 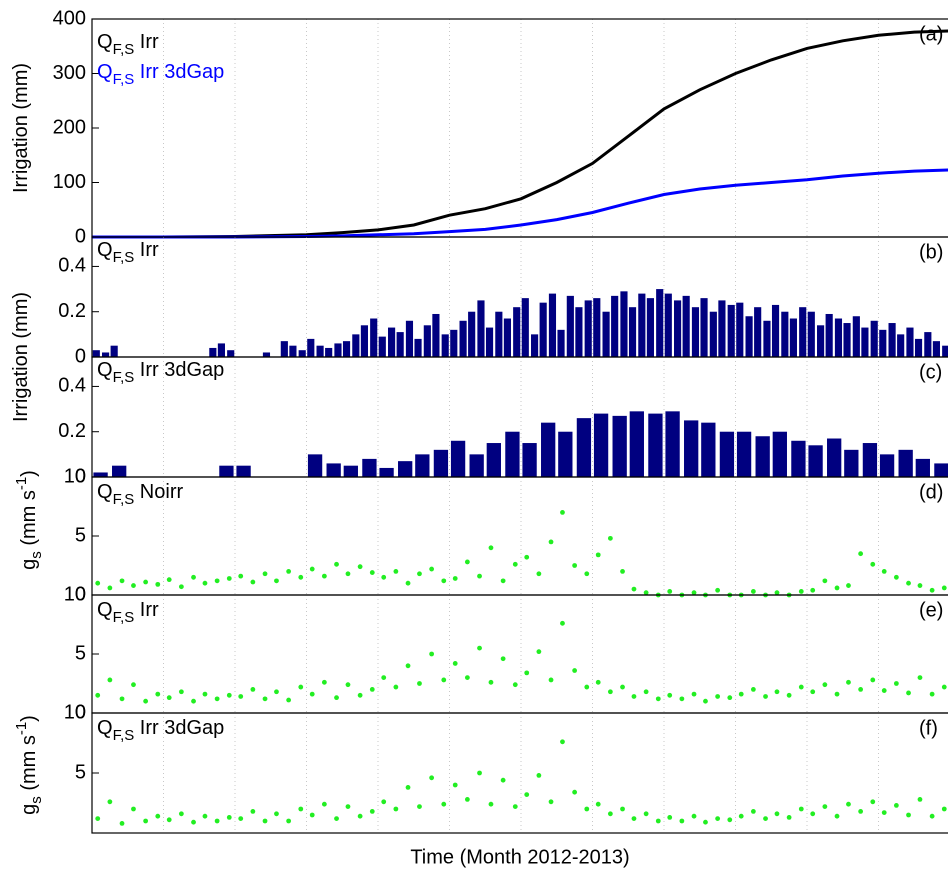 What do you see at coordinates (105, 728) in the screenshot?
I see `panel-name-part: Q` at bounding box center [105, 728].